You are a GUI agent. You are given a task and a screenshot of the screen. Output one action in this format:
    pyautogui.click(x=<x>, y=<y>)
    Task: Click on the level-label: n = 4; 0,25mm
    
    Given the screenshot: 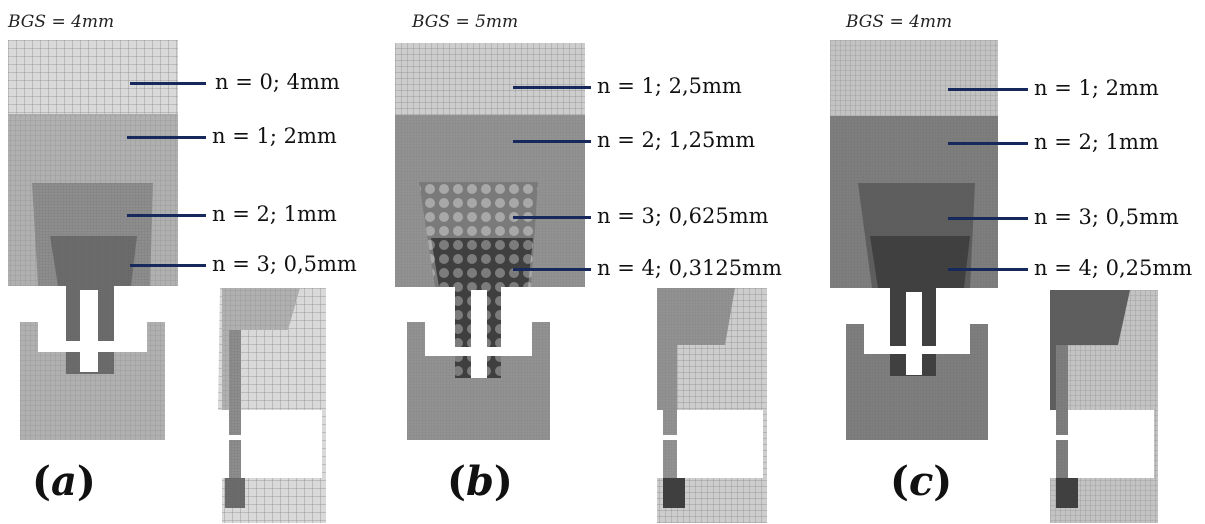 What is the action you would take?
    pyautogui.click(x=1113, y=268)
    